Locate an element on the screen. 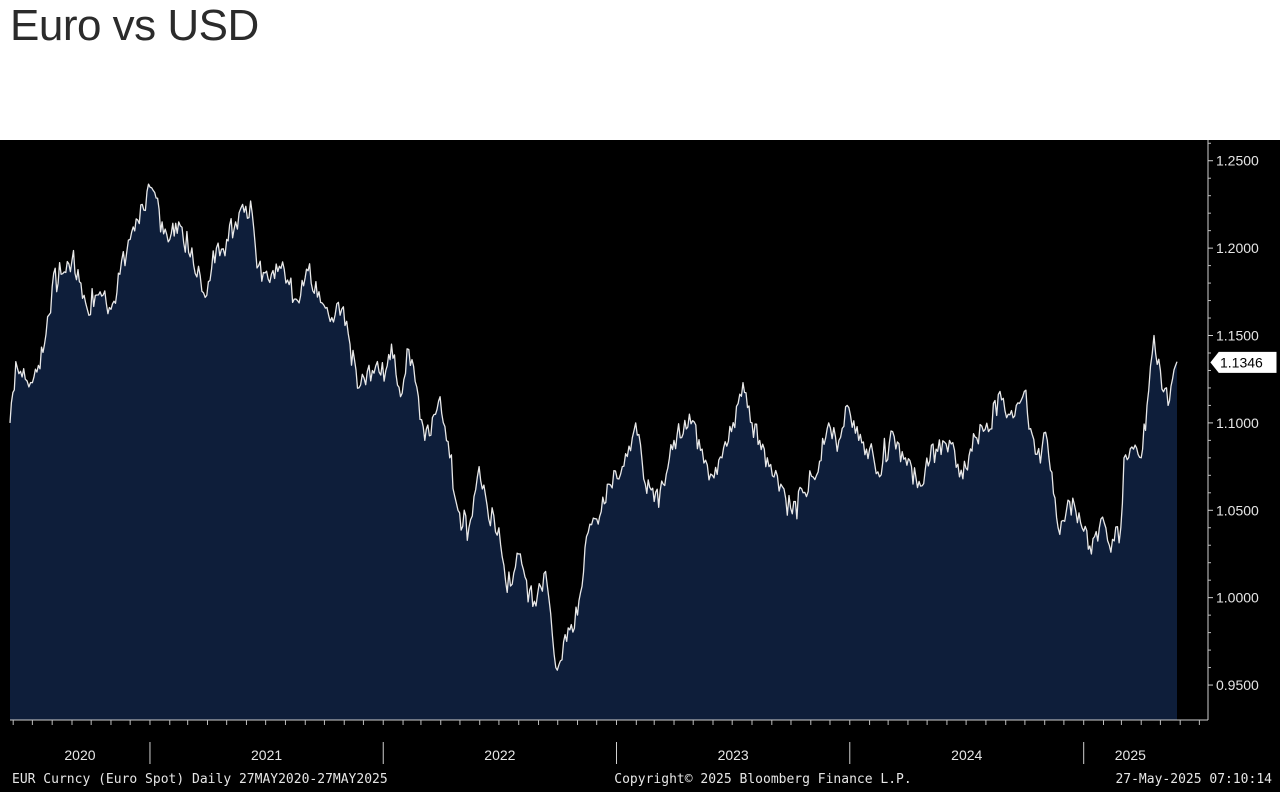 This screenshot has width=1280, height=792. last-value-tag is located at coordinates (1243, 362).